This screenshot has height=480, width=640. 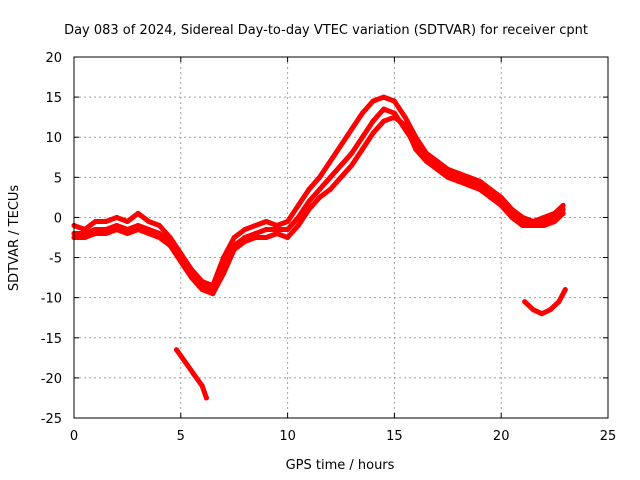 What do you see at coordinates (51, 299) in the screenshot?
I see `y-tick-label: -10` at bounding box center [51, 299].